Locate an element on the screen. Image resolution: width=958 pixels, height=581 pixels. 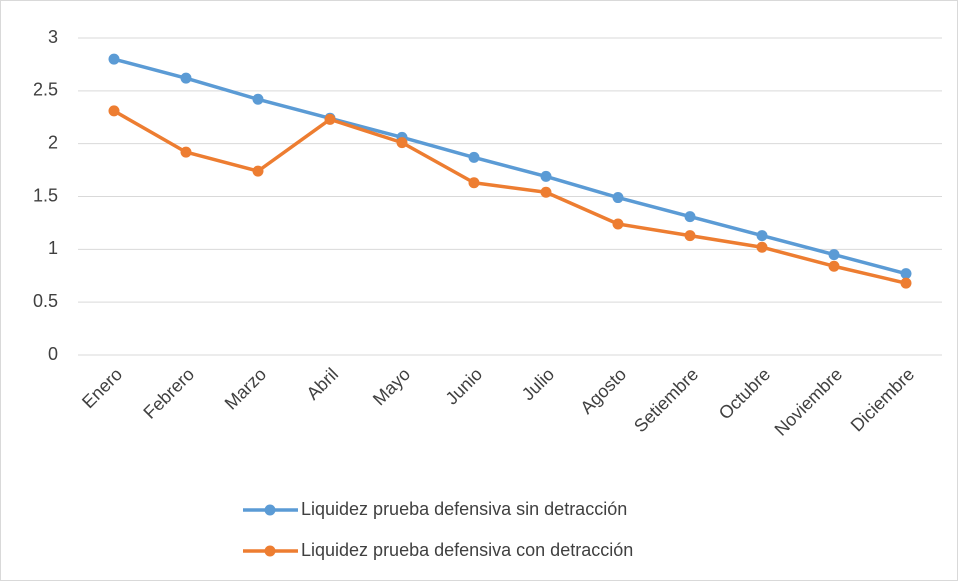
y-tick-label: 0 is located at coordinates (53, 354).